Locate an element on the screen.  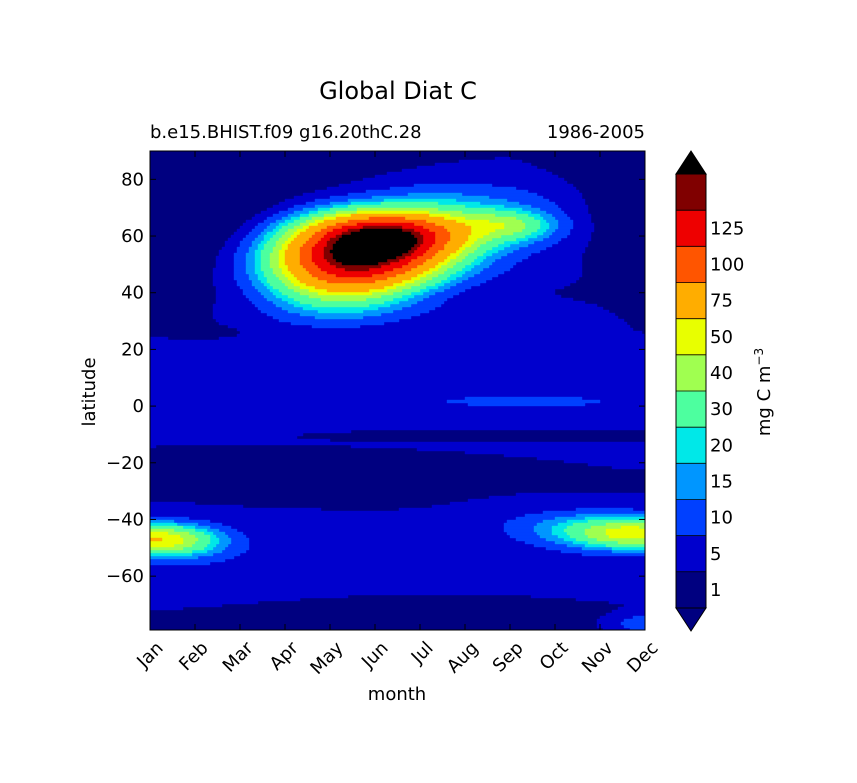
colorbar-tick-label: 30 is located at coordinates (721, 409).